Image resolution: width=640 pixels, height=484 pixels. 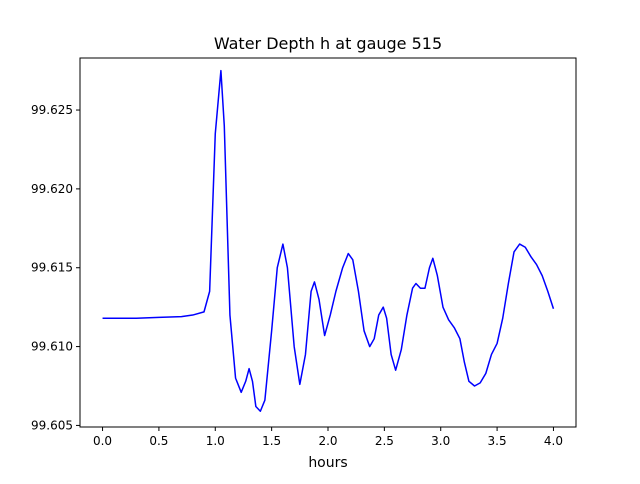 What do you see at coordinates (327, 463) in the screenshot?
I see `x-axis-label: hours` at bounding box center [327, 463].